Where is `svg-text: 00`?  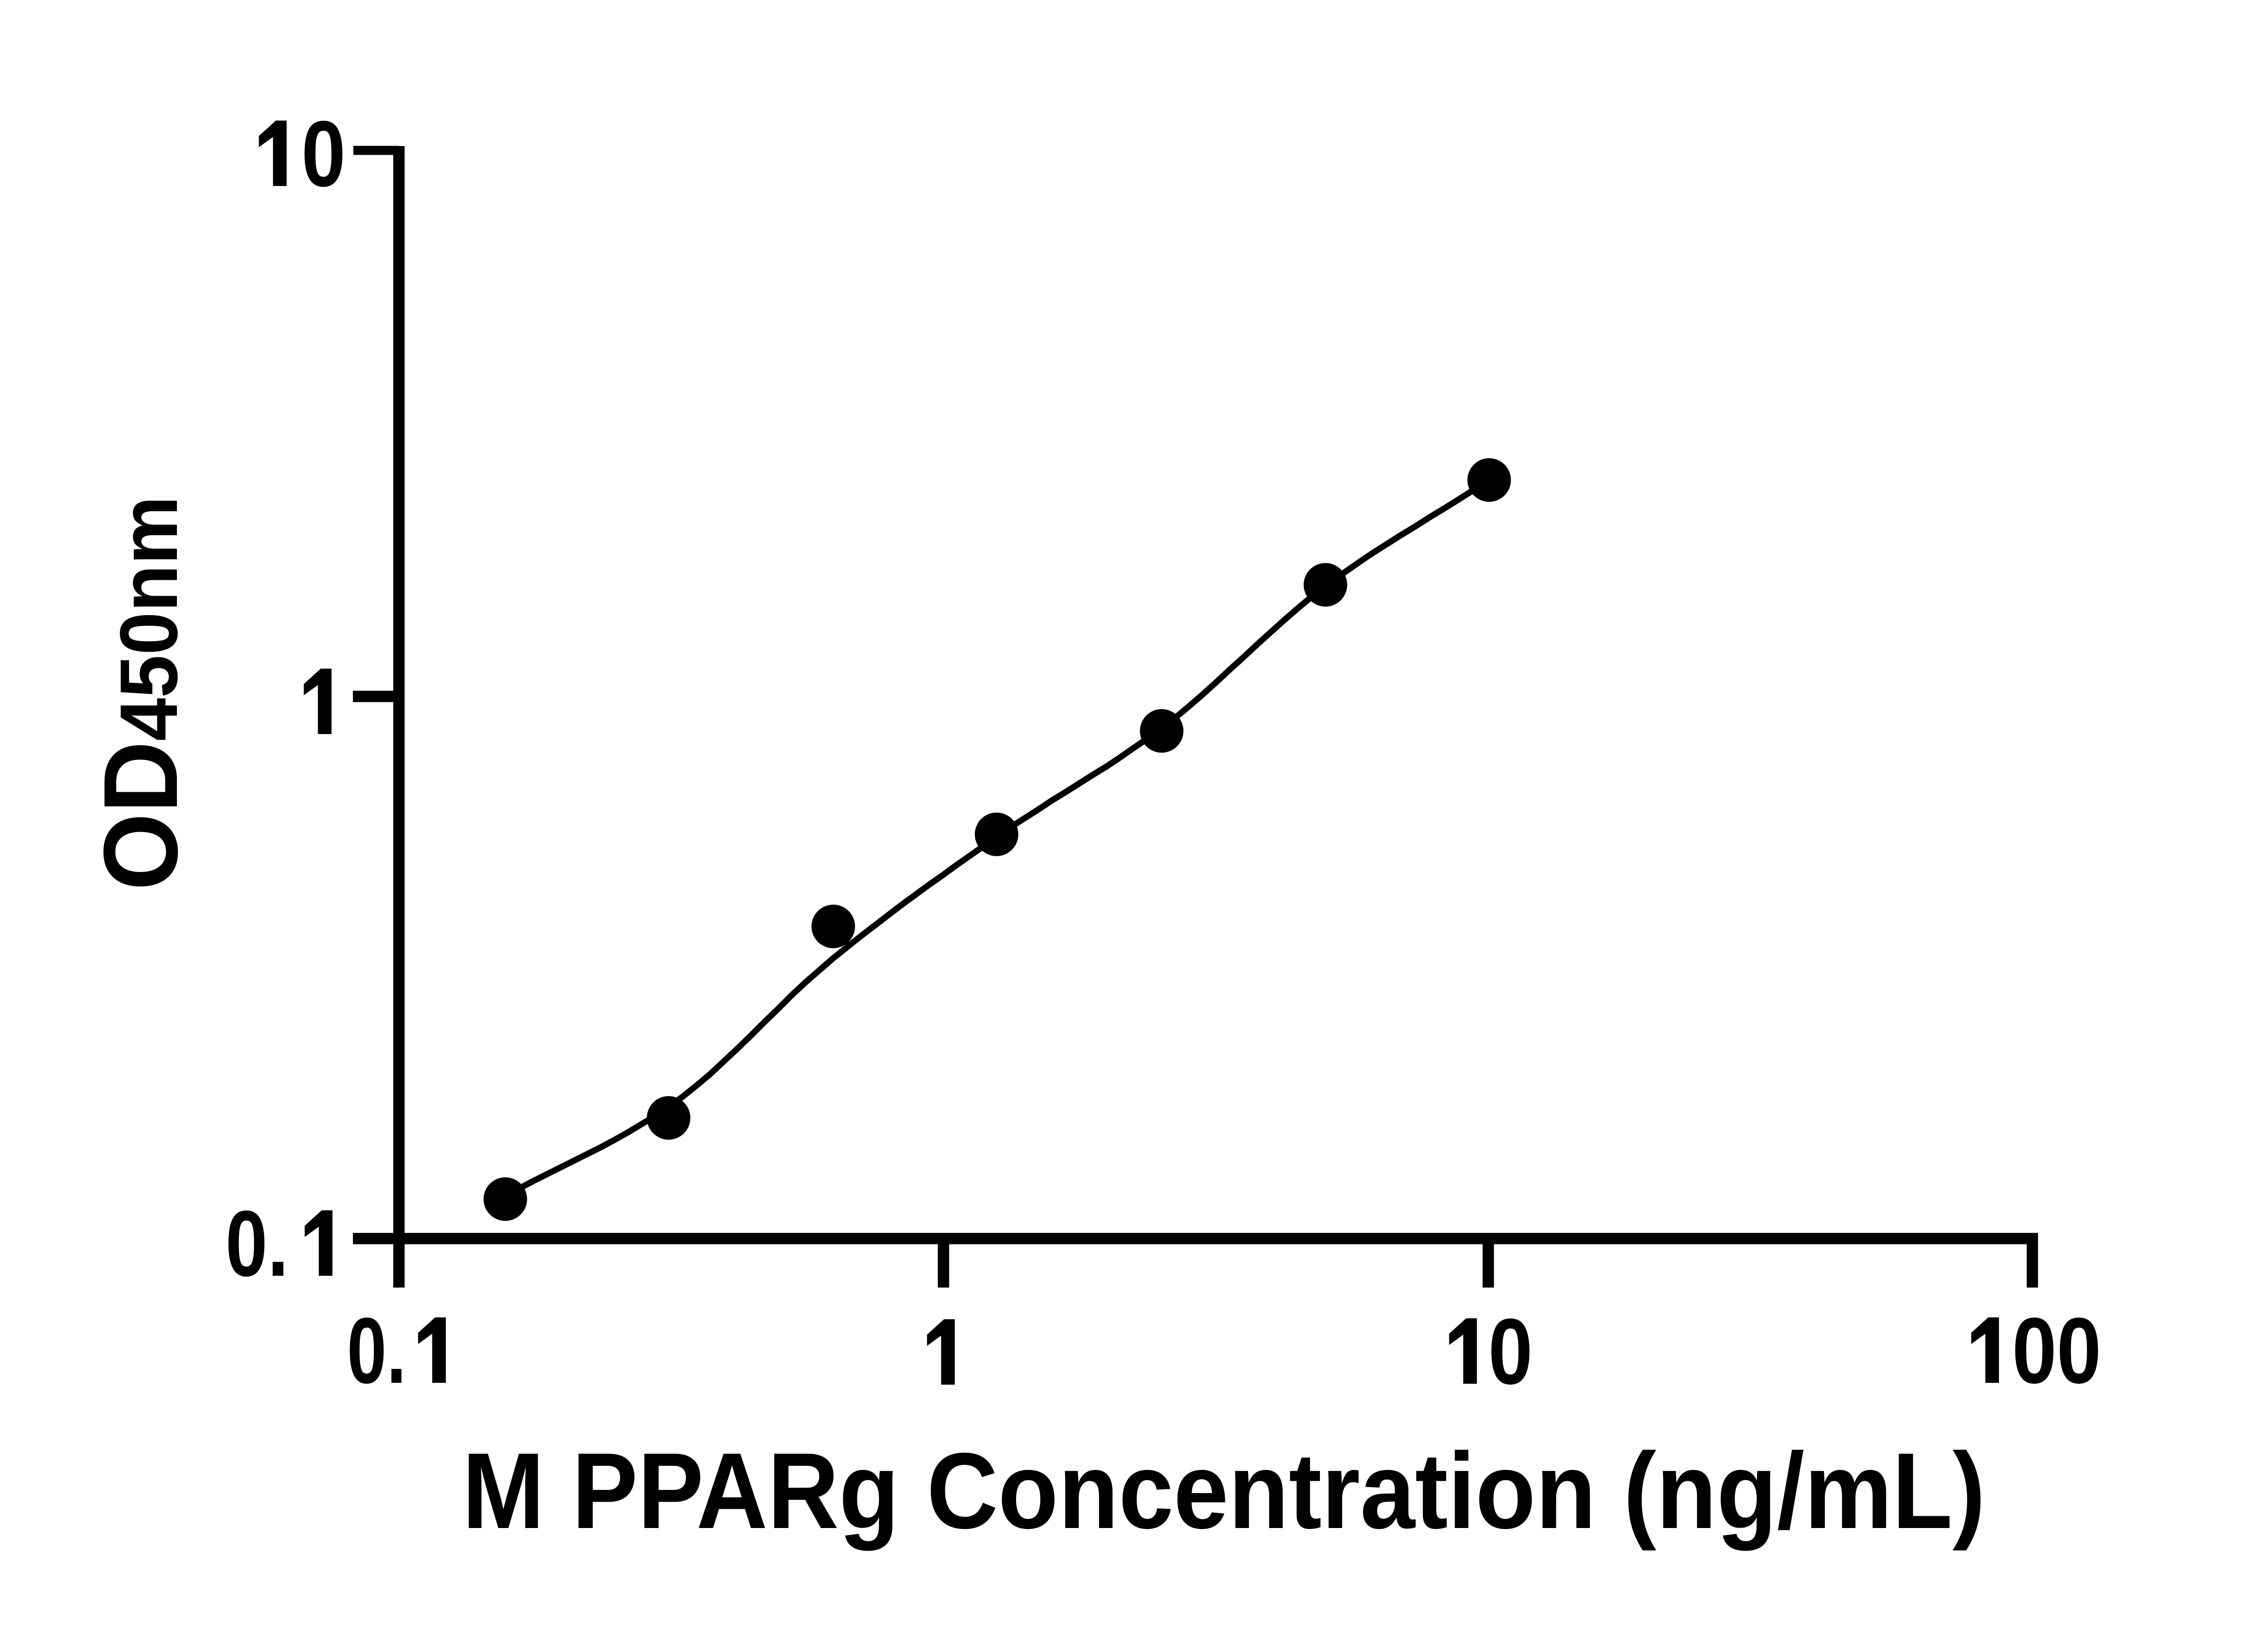 svg-text: 00 is located at coordinates (2057, 1350).